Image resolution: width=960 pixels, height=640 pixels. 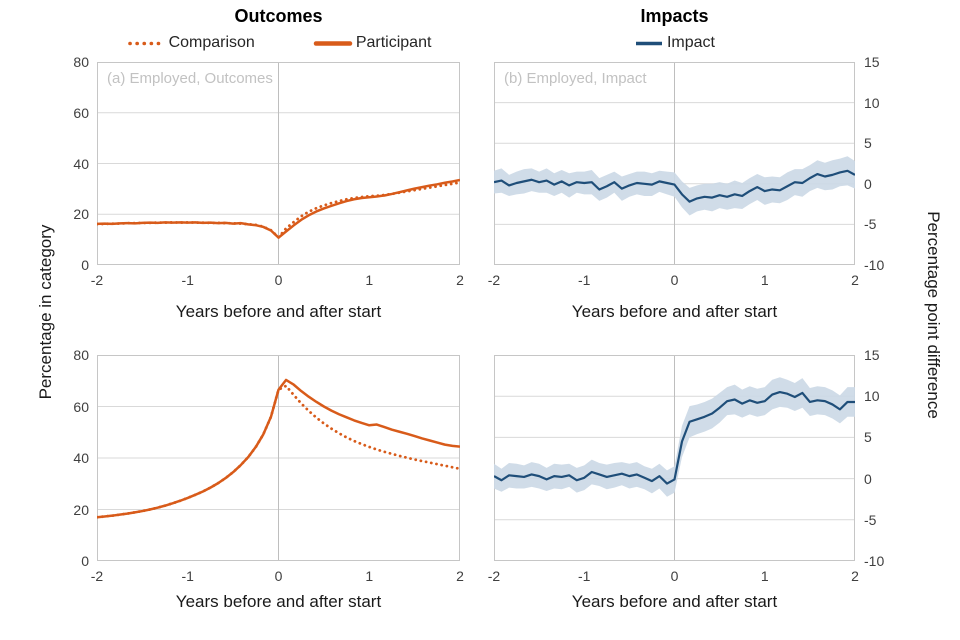 I want to click on impact-legend: Impact, so click(x=674, y=43).